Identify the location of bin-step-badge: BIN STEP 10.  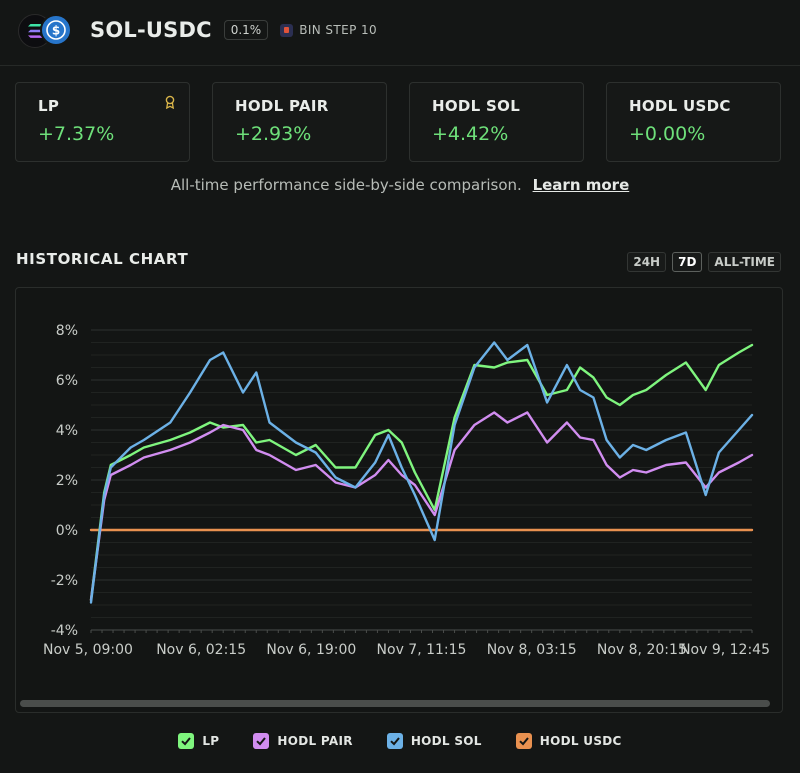
(328, 30).